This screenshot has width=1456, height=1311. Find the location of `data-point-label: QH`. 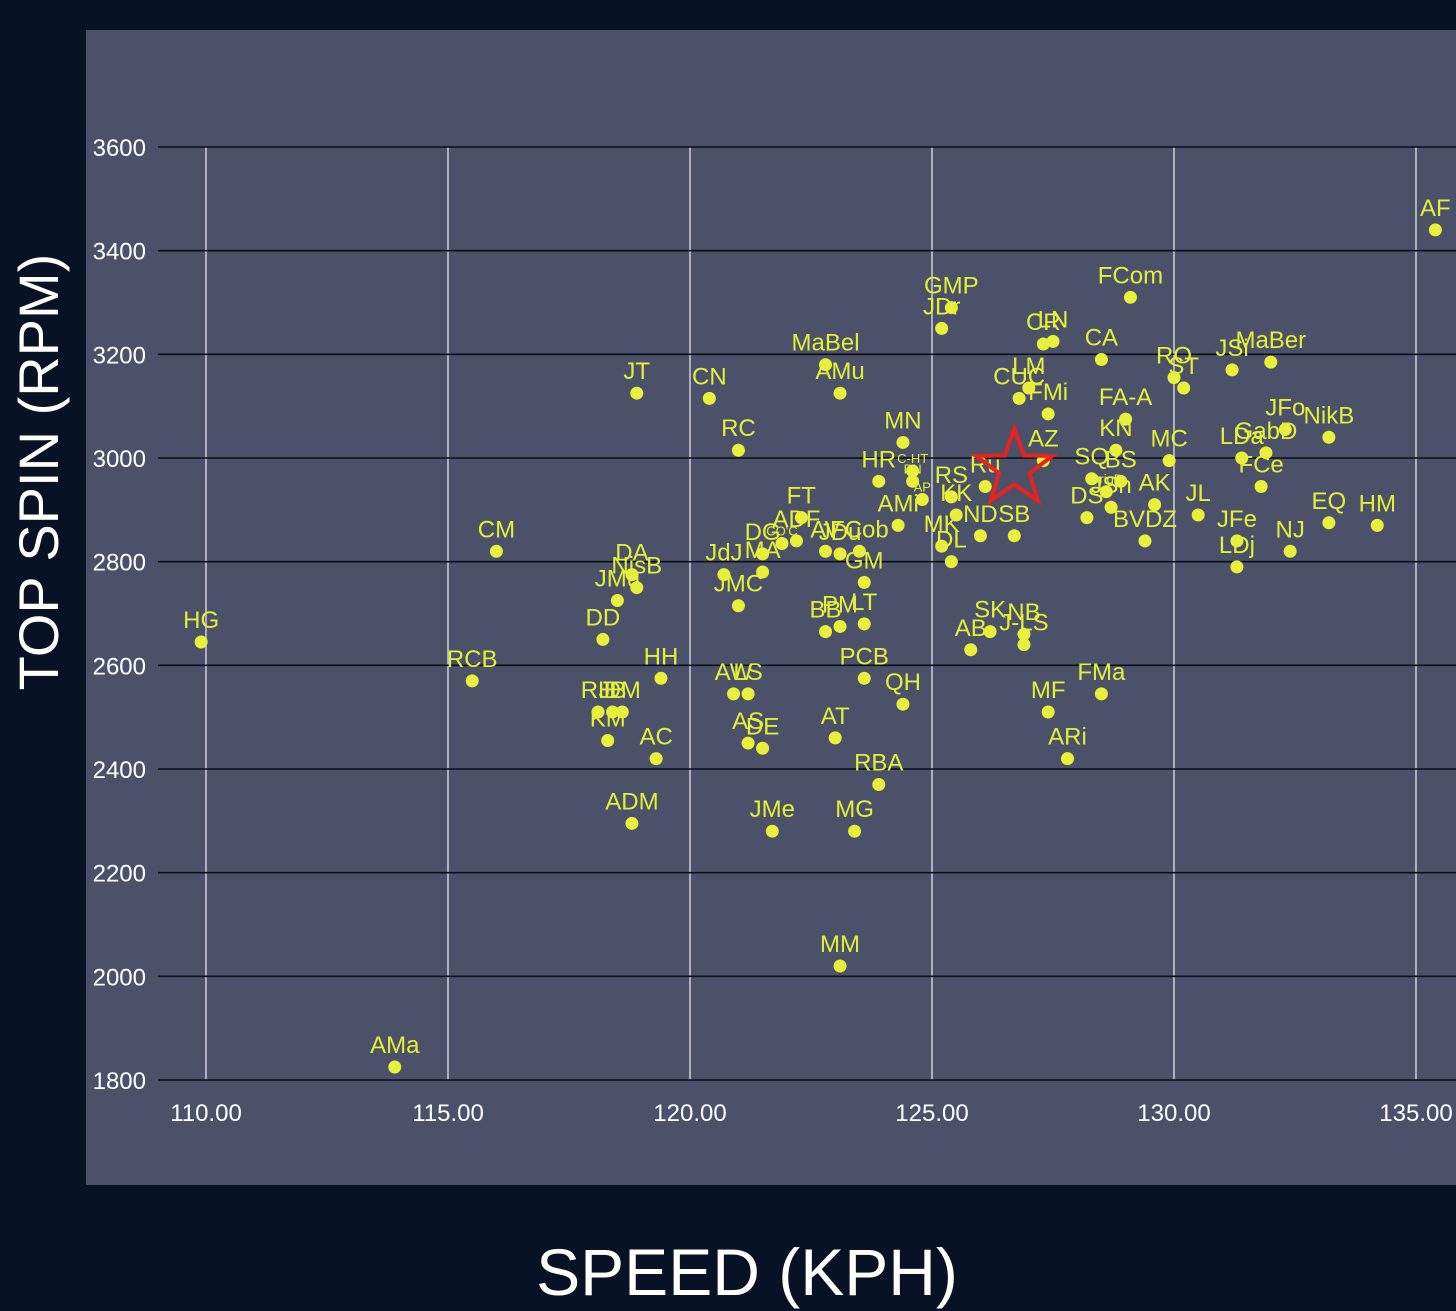

data-point-label: QH is located at coordinates (903, 682).